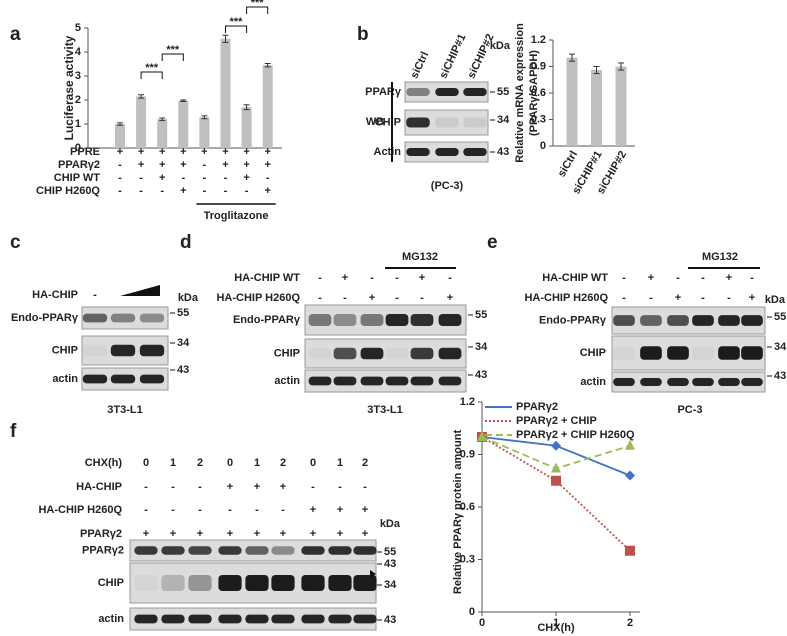  Describe the element at coordinates (236, 216) in the screenshot. I see `group-label: Troglitazone` at that location.